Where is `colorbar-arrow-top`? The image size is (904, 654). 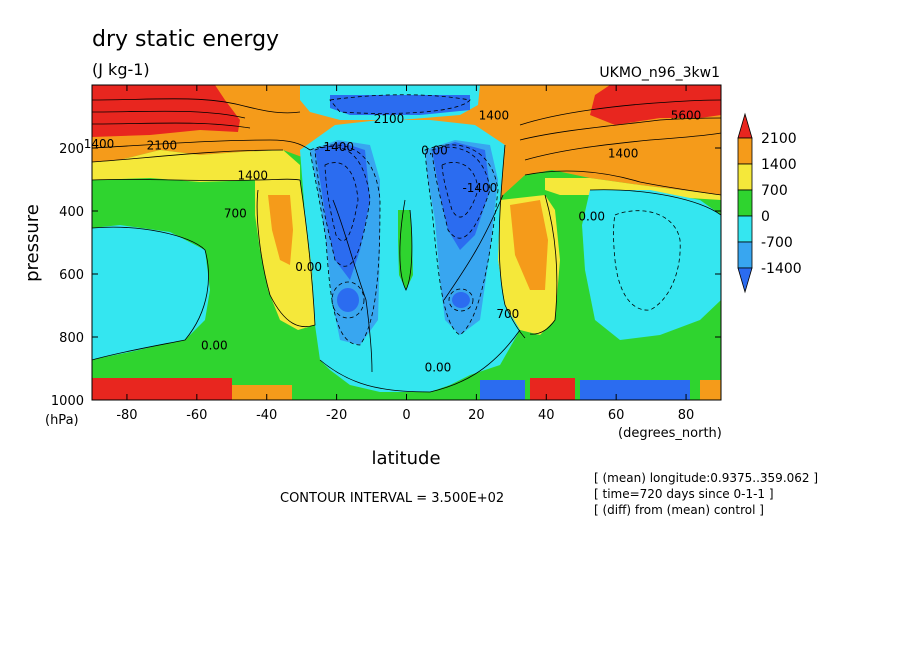 colorbar-arrow-top is located at coordinates (745, 125).